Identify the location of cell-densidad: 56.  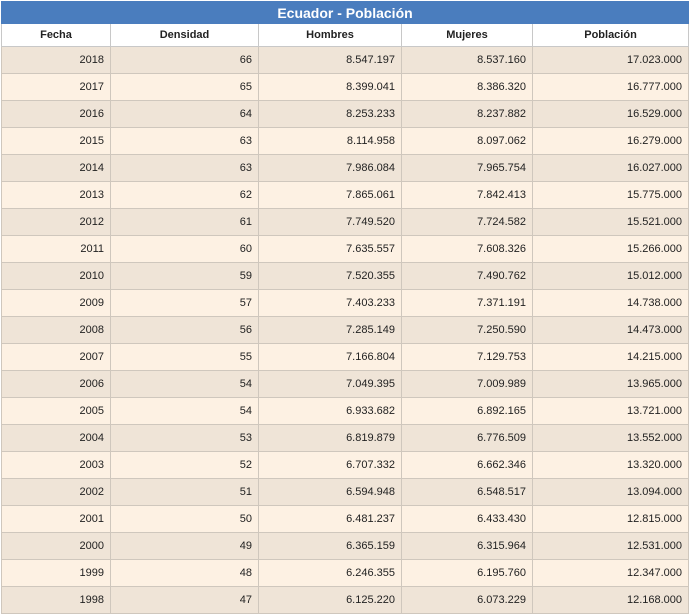
(184, 330).